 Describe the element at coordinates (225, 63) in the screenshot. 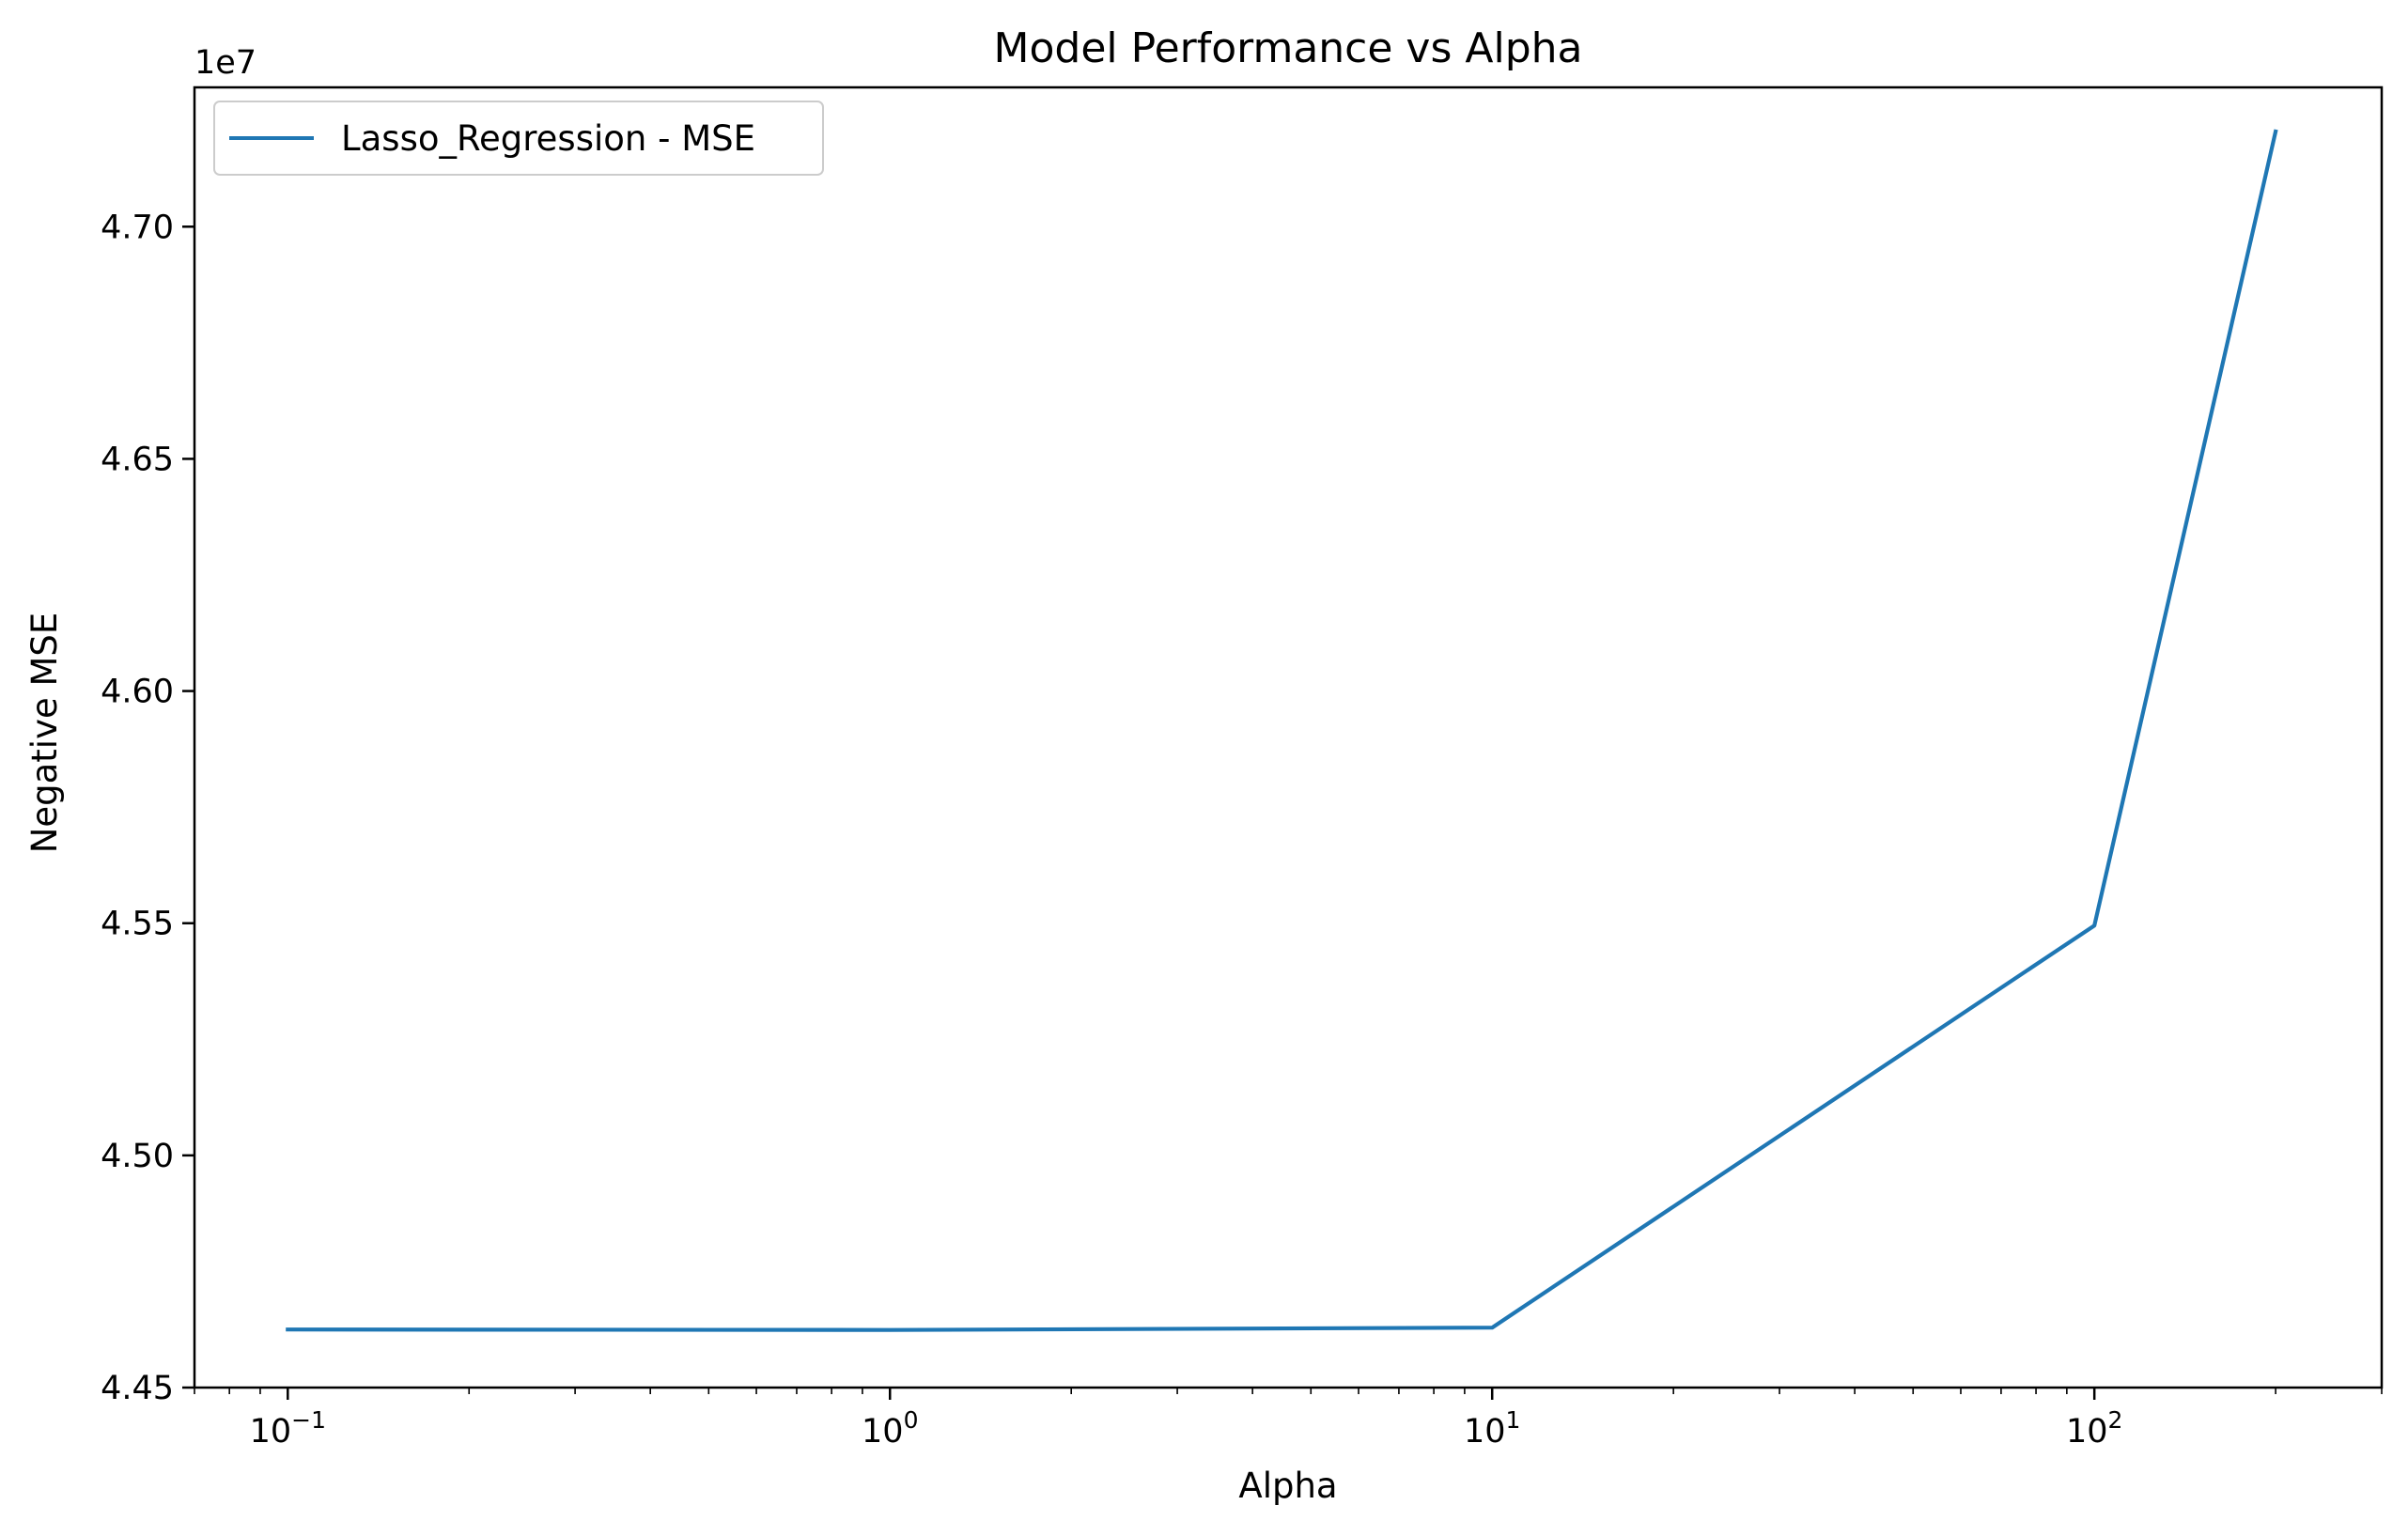

I see `y-offset-label: 1e7` at that location.